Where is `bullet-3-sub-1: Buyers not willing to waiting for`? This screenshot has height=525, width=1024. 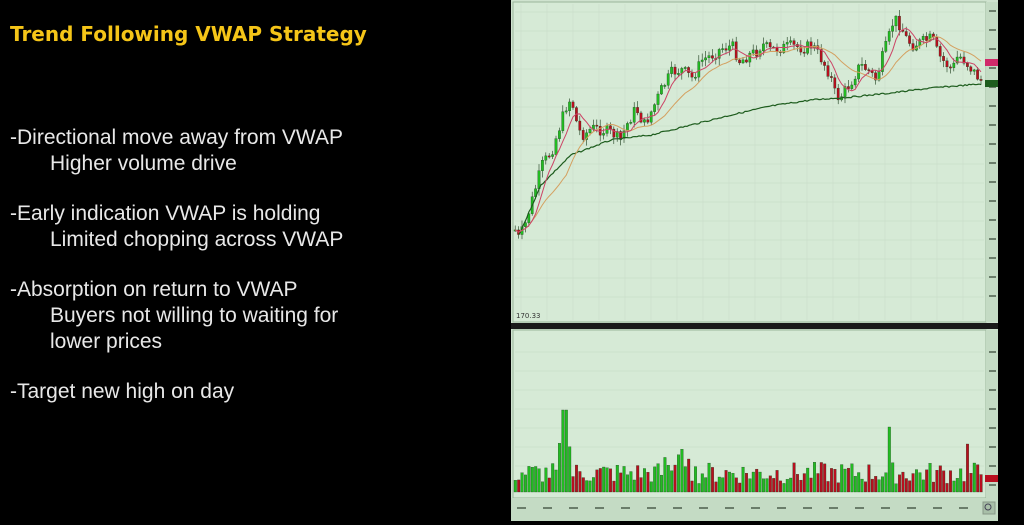
bullet-3-sub-1: Buyers not willing to waiting for is located at coordinates (194, 315).